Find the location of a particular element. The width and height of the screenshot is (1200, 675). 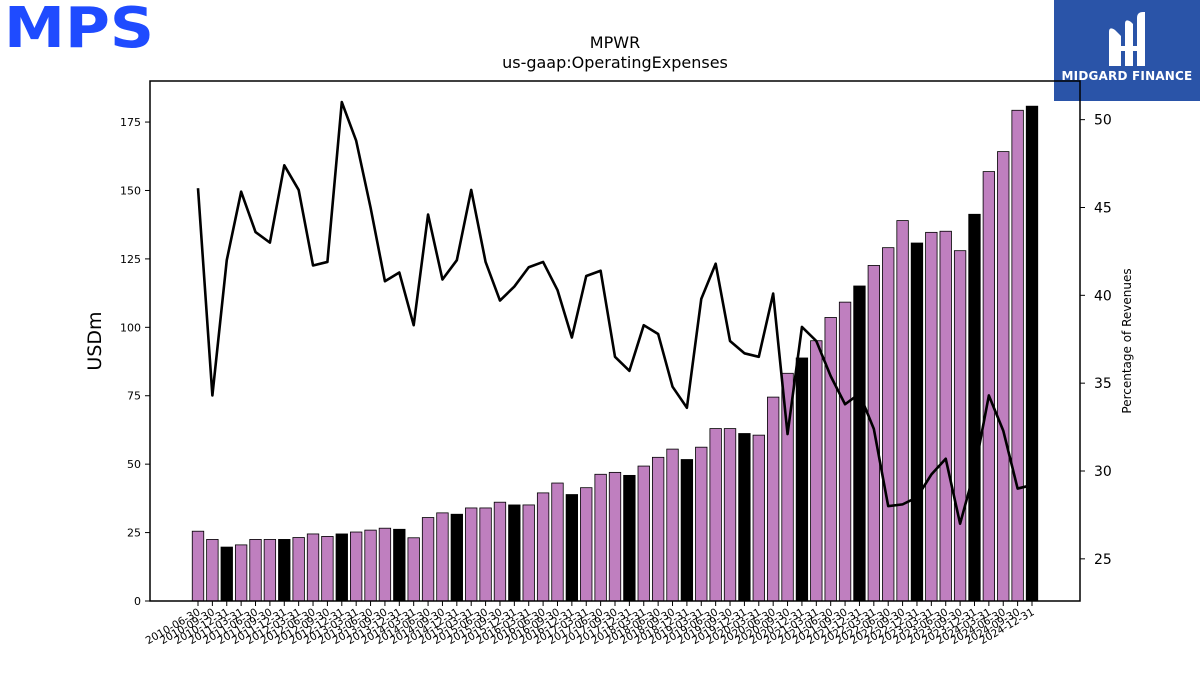

y2-tick-label: 30 is located at coordinates (1103, 472).